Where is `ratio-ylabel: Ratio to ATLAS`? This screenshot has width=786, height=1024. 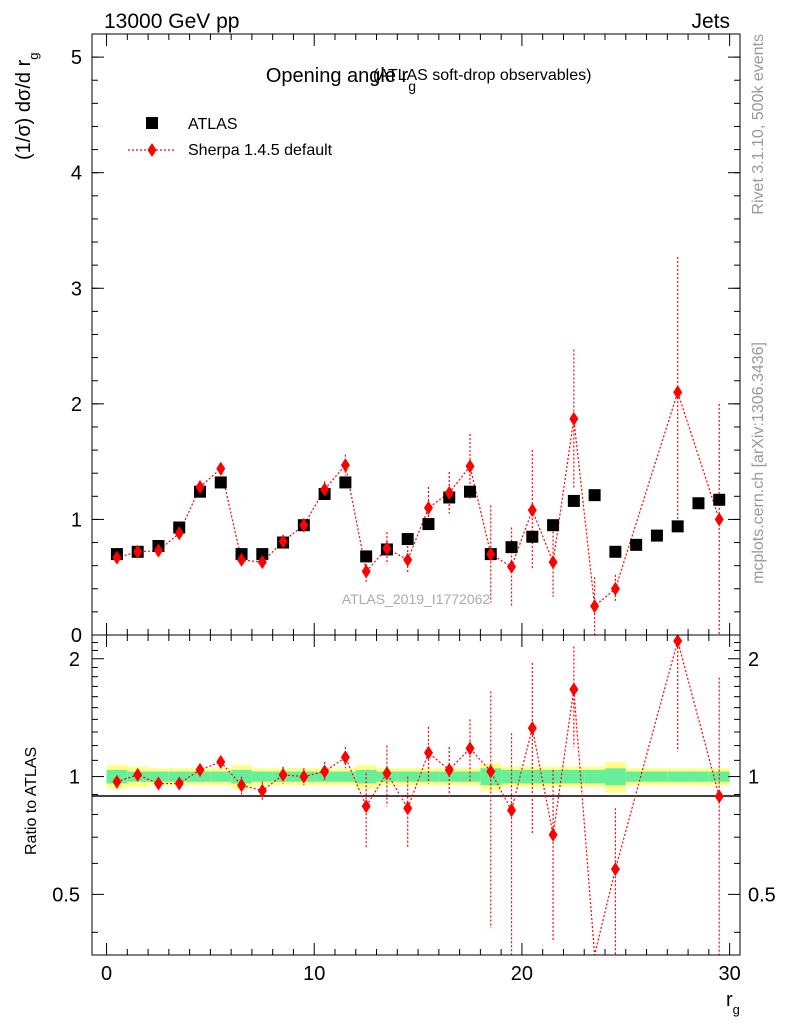 ratio-ylabel: Ratio to ATLAS is located at coordinates (31, 801).